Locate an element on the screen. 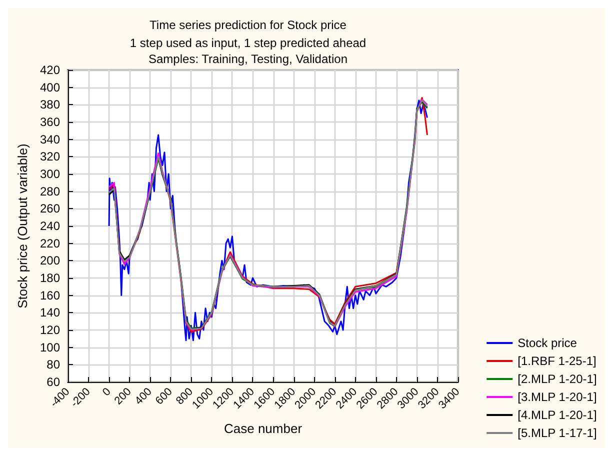 The image size is (614, 456). legend-label: [2.MLP 1-20-1] is located at coordinates (557, 379).